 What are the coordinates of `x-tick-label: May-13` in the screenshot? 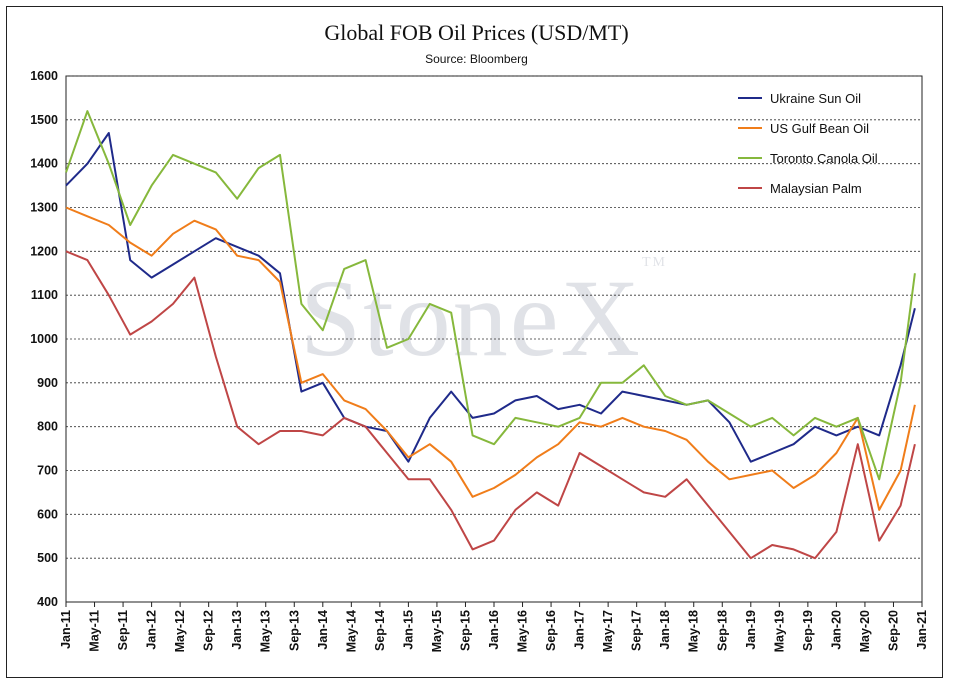 It's located at (266, 631).